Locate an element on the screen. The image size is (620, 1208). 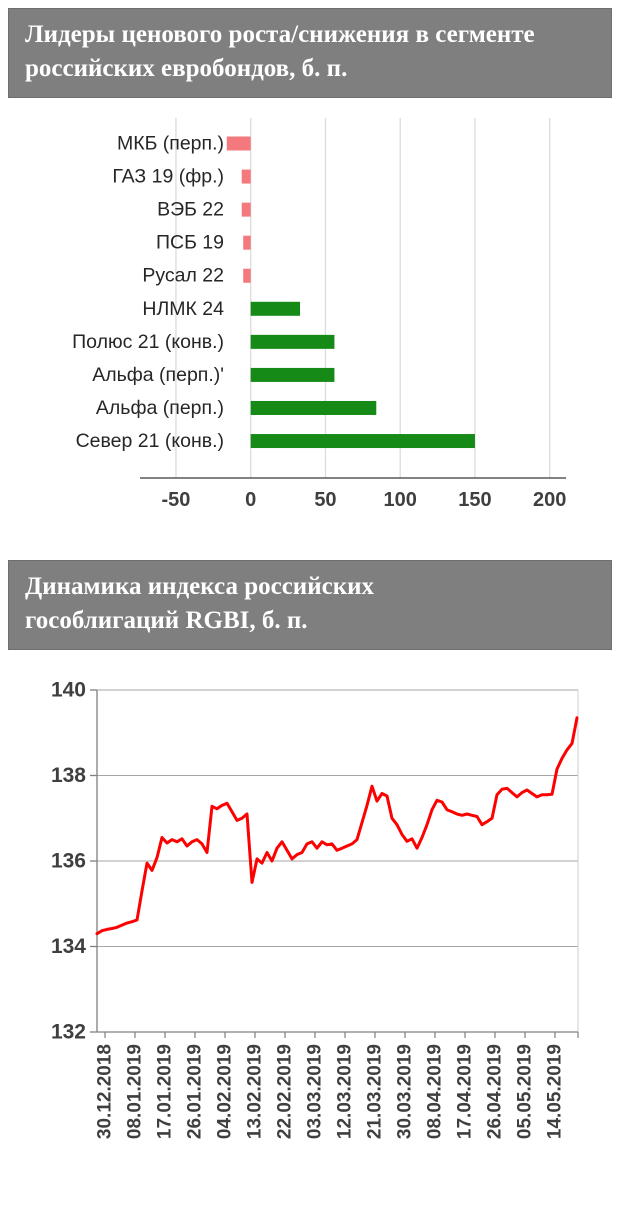
x-axis-tick-label: -50 is located at coordinates (175, 500).